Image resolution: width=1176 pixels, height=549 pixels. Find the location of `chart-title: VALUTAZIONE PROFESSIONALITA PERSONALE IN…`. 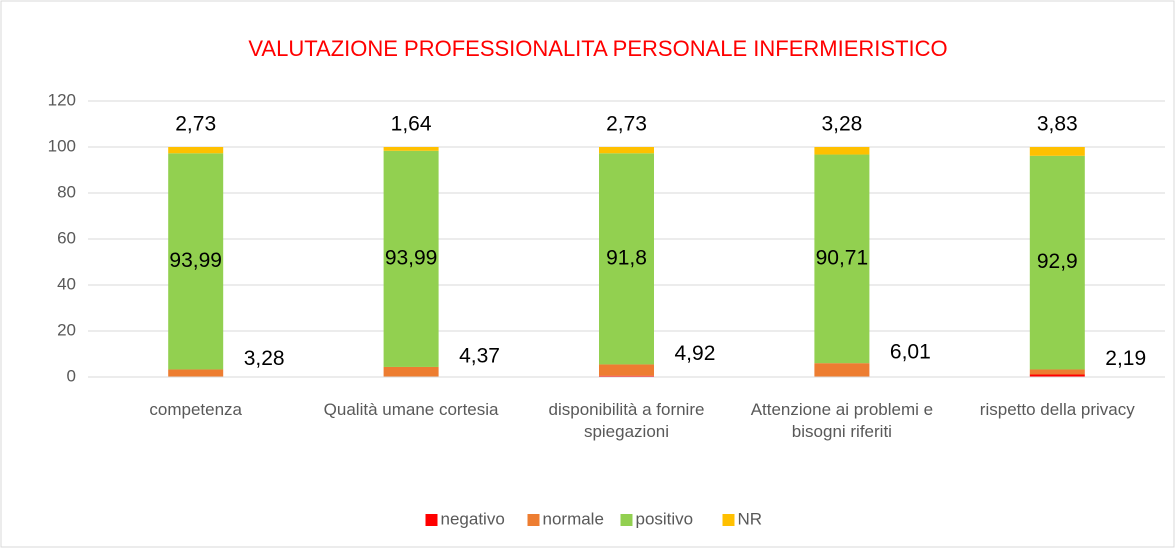

chart-title: VALUTAZIONE PROFESSIONALITA PERSONALE IN… is located at coordinates (597, 48).